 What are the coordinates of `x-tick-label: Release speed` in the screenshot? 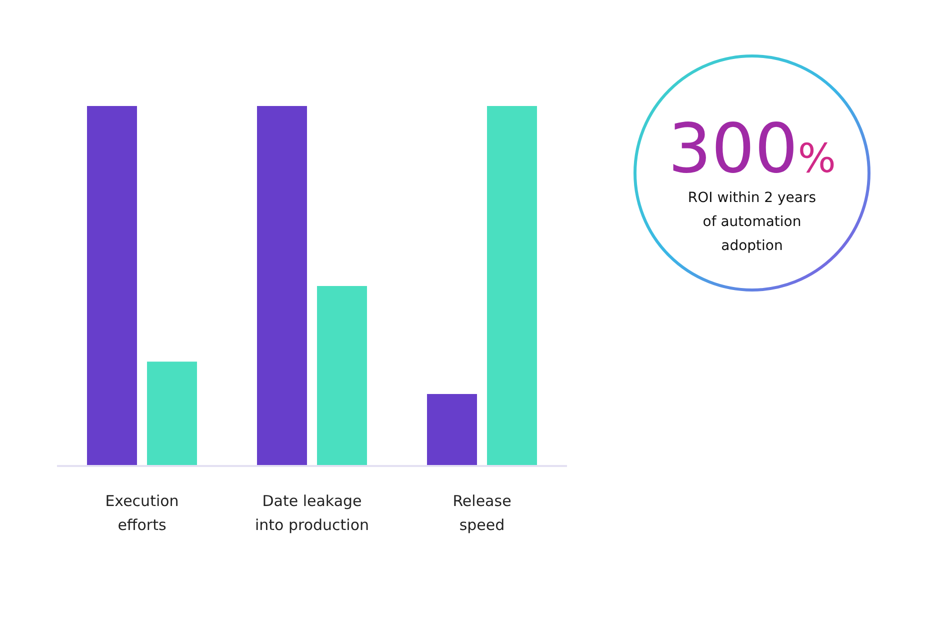 It's located at (482, 513).